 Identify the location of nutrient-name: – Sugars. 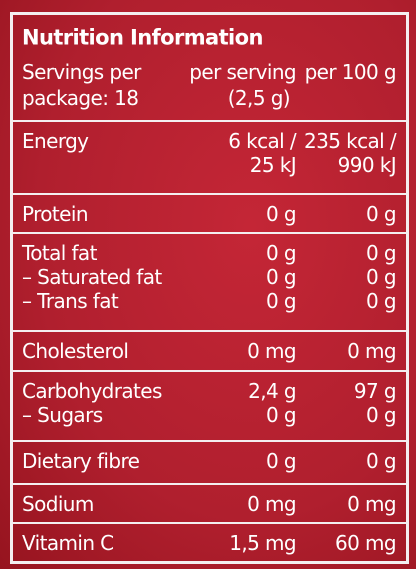
(62, 415).